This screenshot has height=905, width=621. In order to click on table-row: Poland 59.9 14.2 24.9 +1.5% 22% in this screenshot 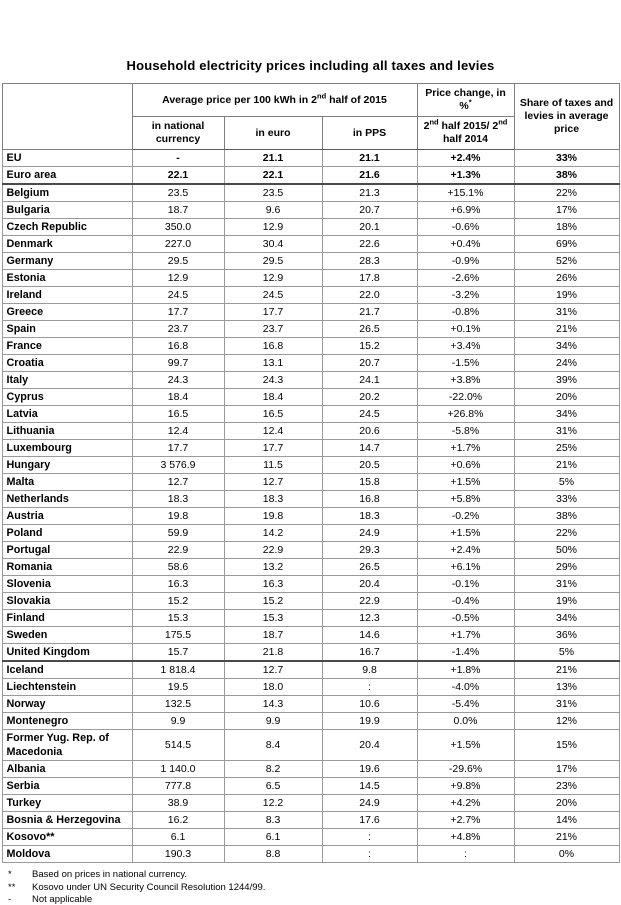, I will do `click(310, 533)`.